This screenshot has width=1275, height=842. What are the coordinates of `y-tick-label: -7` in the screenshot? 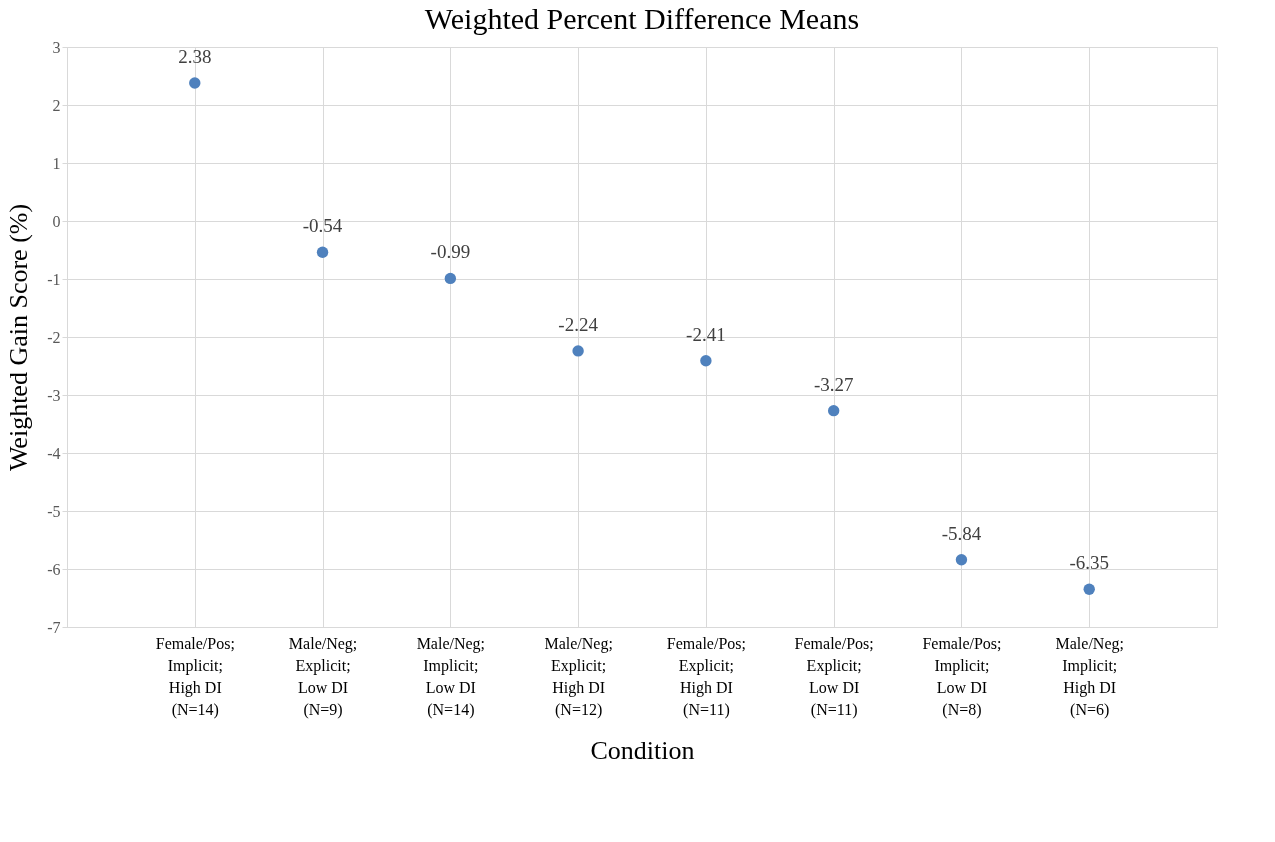 It's located at (54, 627).